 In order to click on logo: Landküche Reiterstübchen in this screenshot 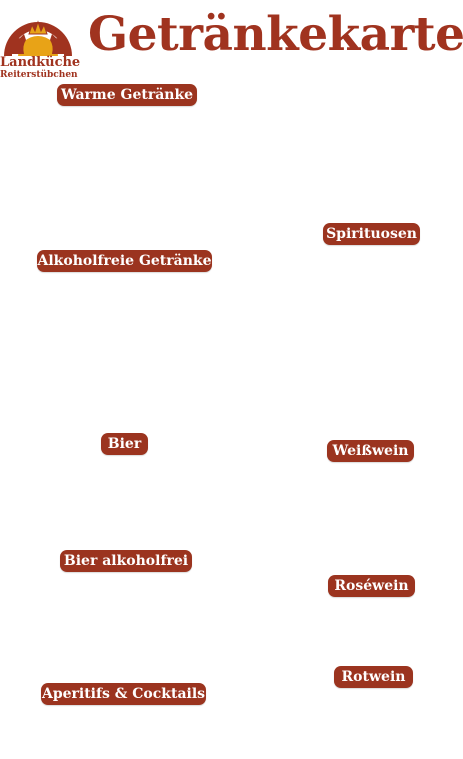, I will do `click(40, 45)`.